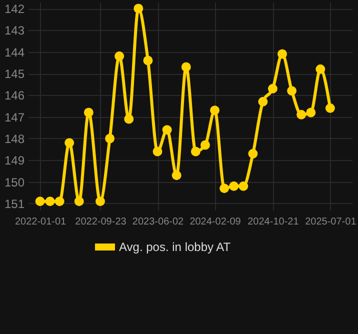 The image size is (358, 334). What do you see at coordinates (40, 222) in the screenshot?
I see `x-tick-label: 2022-01-01` at bounding box center [40, 222].